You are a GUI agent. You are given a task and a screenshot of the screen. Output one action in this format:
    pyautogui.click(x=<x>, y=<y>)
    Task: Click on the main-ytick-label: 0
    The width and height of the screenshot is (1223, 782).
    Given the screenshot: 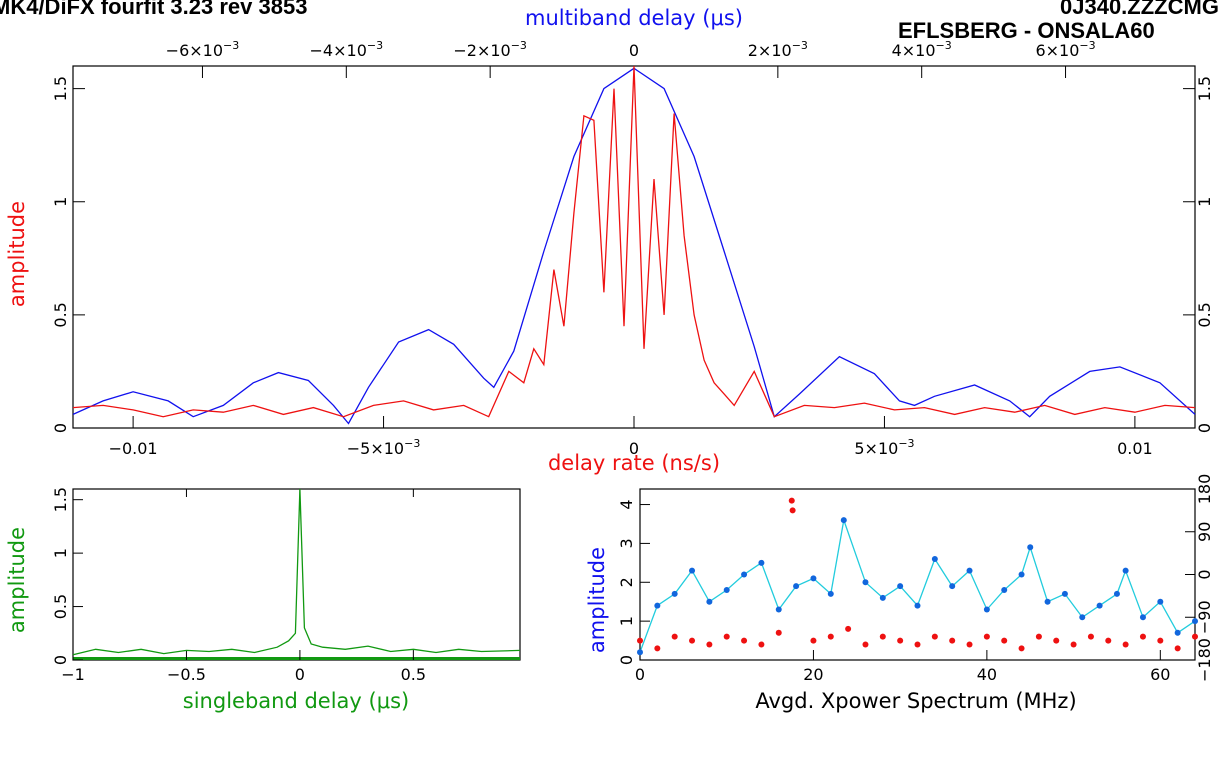 What is the action you would take?
    pyautogui.click(x=60, y=428)
    